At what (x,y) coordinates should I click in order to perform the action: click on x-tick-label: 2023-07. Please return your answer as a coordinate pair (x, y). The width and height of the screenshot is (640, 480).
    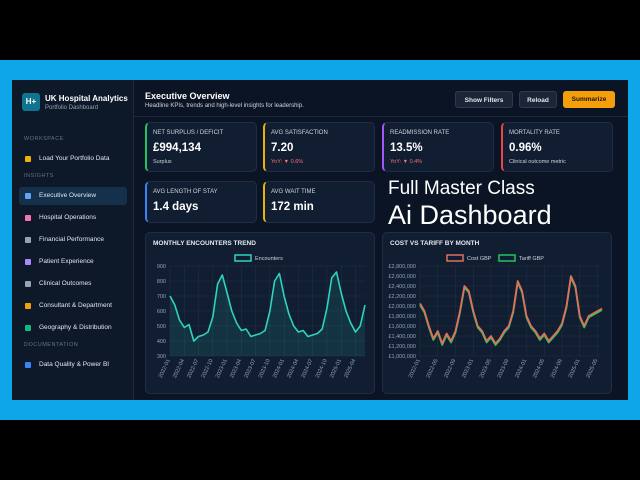
    Looking at the image, I should click on (250, 368).